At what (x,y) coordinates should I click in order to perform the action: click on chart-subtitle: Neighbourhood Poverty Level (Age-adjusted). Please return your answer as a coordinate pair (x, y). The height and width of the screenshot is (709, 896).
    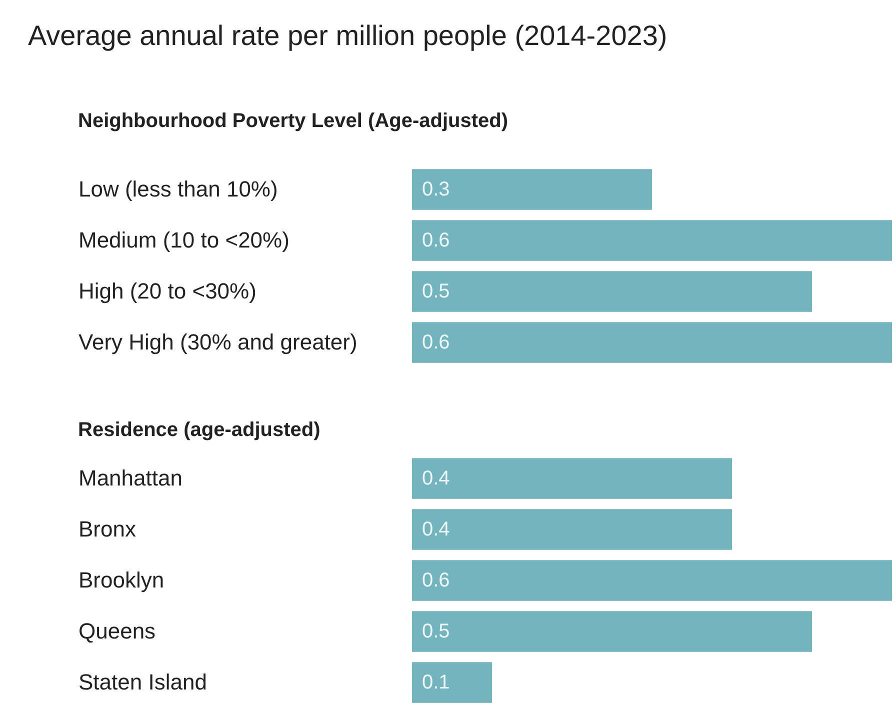
    Looking at the image, I should click on (293, 121).